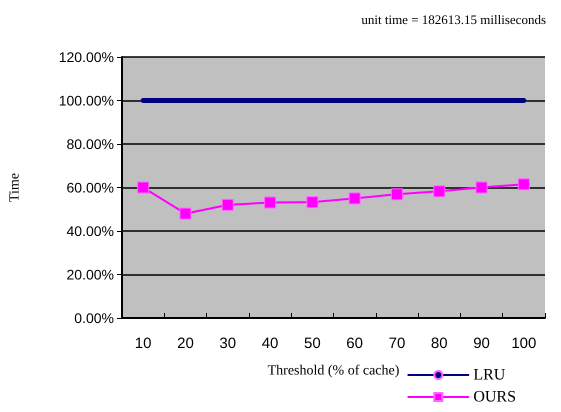  Describe the element at coordinates (90, 144) in the screenshot. I see `y-tick-label: 80.00%` at that location.